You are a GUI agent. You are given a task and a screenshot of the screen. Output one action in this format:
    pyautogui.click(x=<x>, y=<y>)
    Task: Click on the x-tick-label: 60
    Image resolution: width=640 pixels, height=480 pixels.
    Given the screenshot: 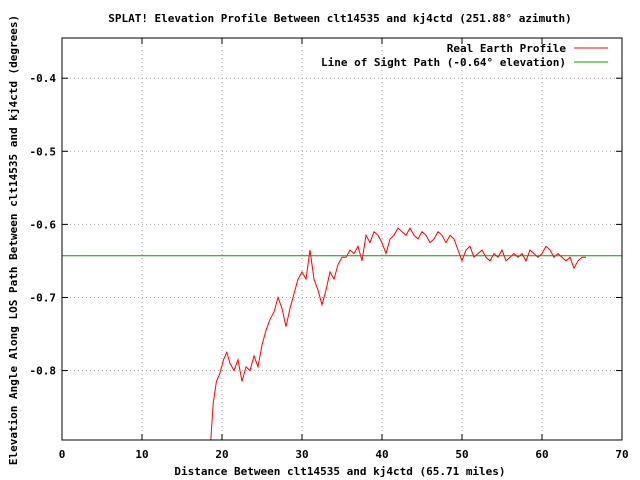 What is the action you would take?
    pyautogui.click(x=541, y=454)
    